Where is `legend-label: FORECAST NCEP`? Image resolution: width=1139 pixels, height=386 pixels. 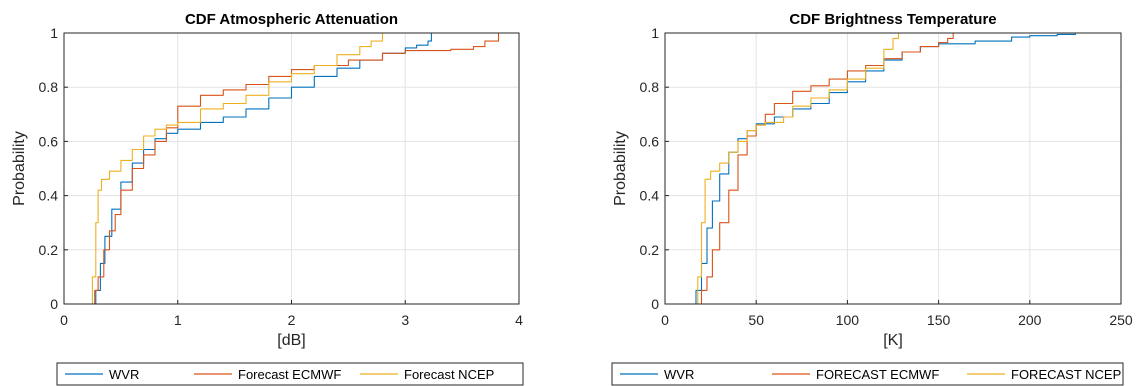 legend-label: FORECAST NCEP is located at coordinates (1066, 374).